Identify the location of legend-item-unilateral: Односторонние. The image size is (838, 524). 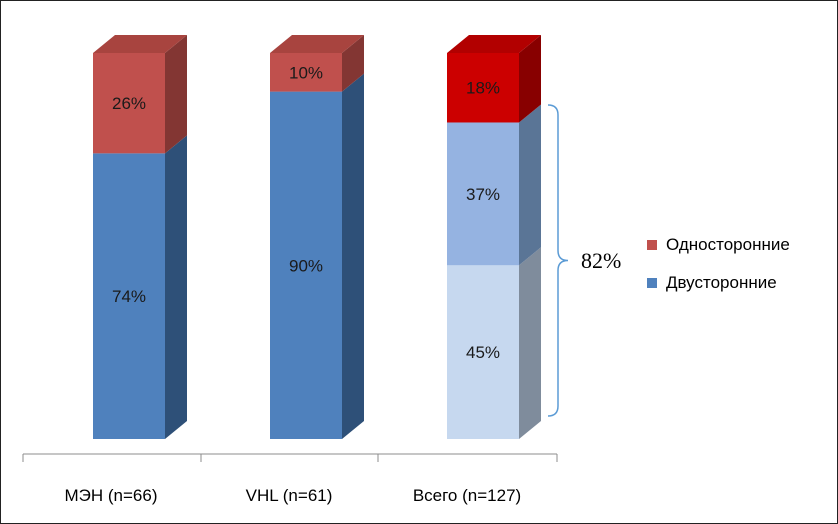
(718, 245).